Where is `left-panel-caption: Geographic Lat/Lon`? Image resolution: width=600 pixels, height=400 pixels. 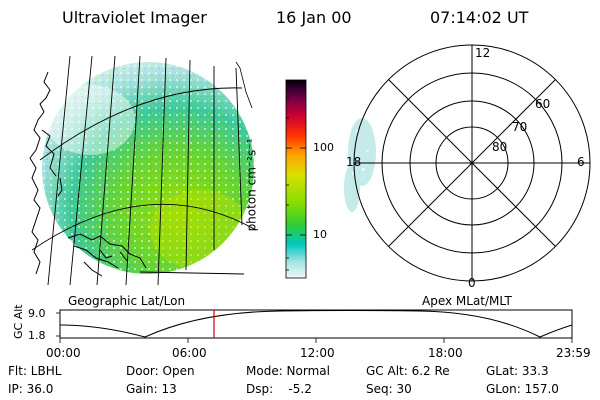
left-panel-caption: Geographic Lat/Lon is located at coordinates (127, 301).